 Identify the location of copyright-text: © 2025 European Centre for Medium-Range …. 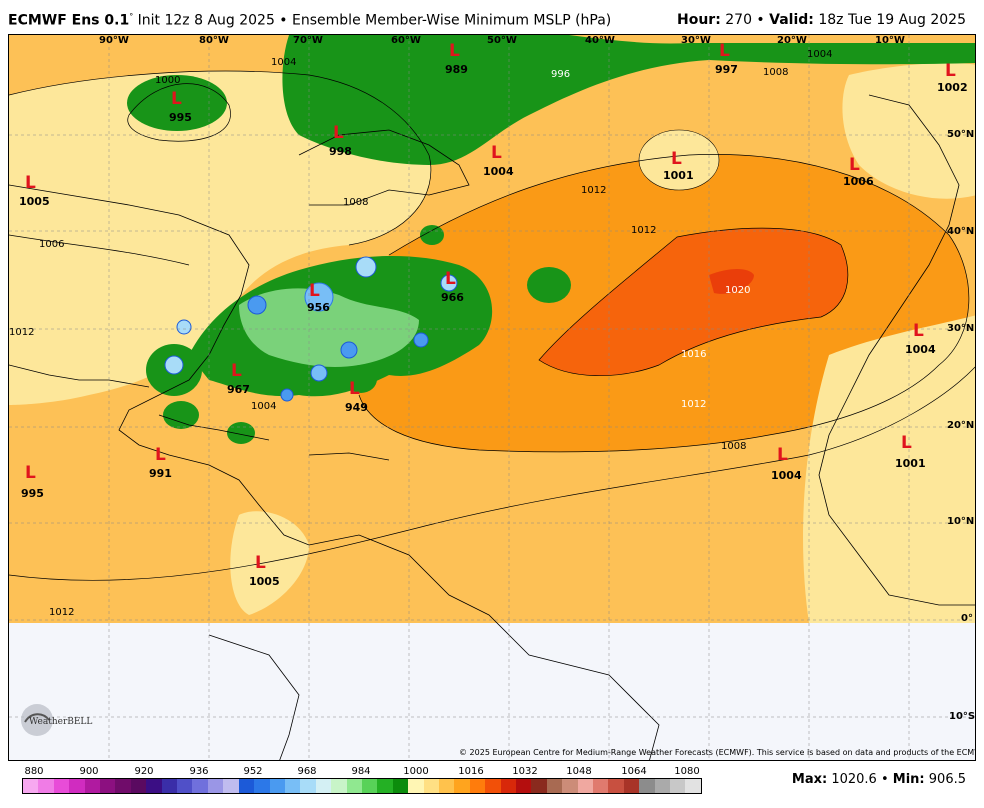
(717, 752).